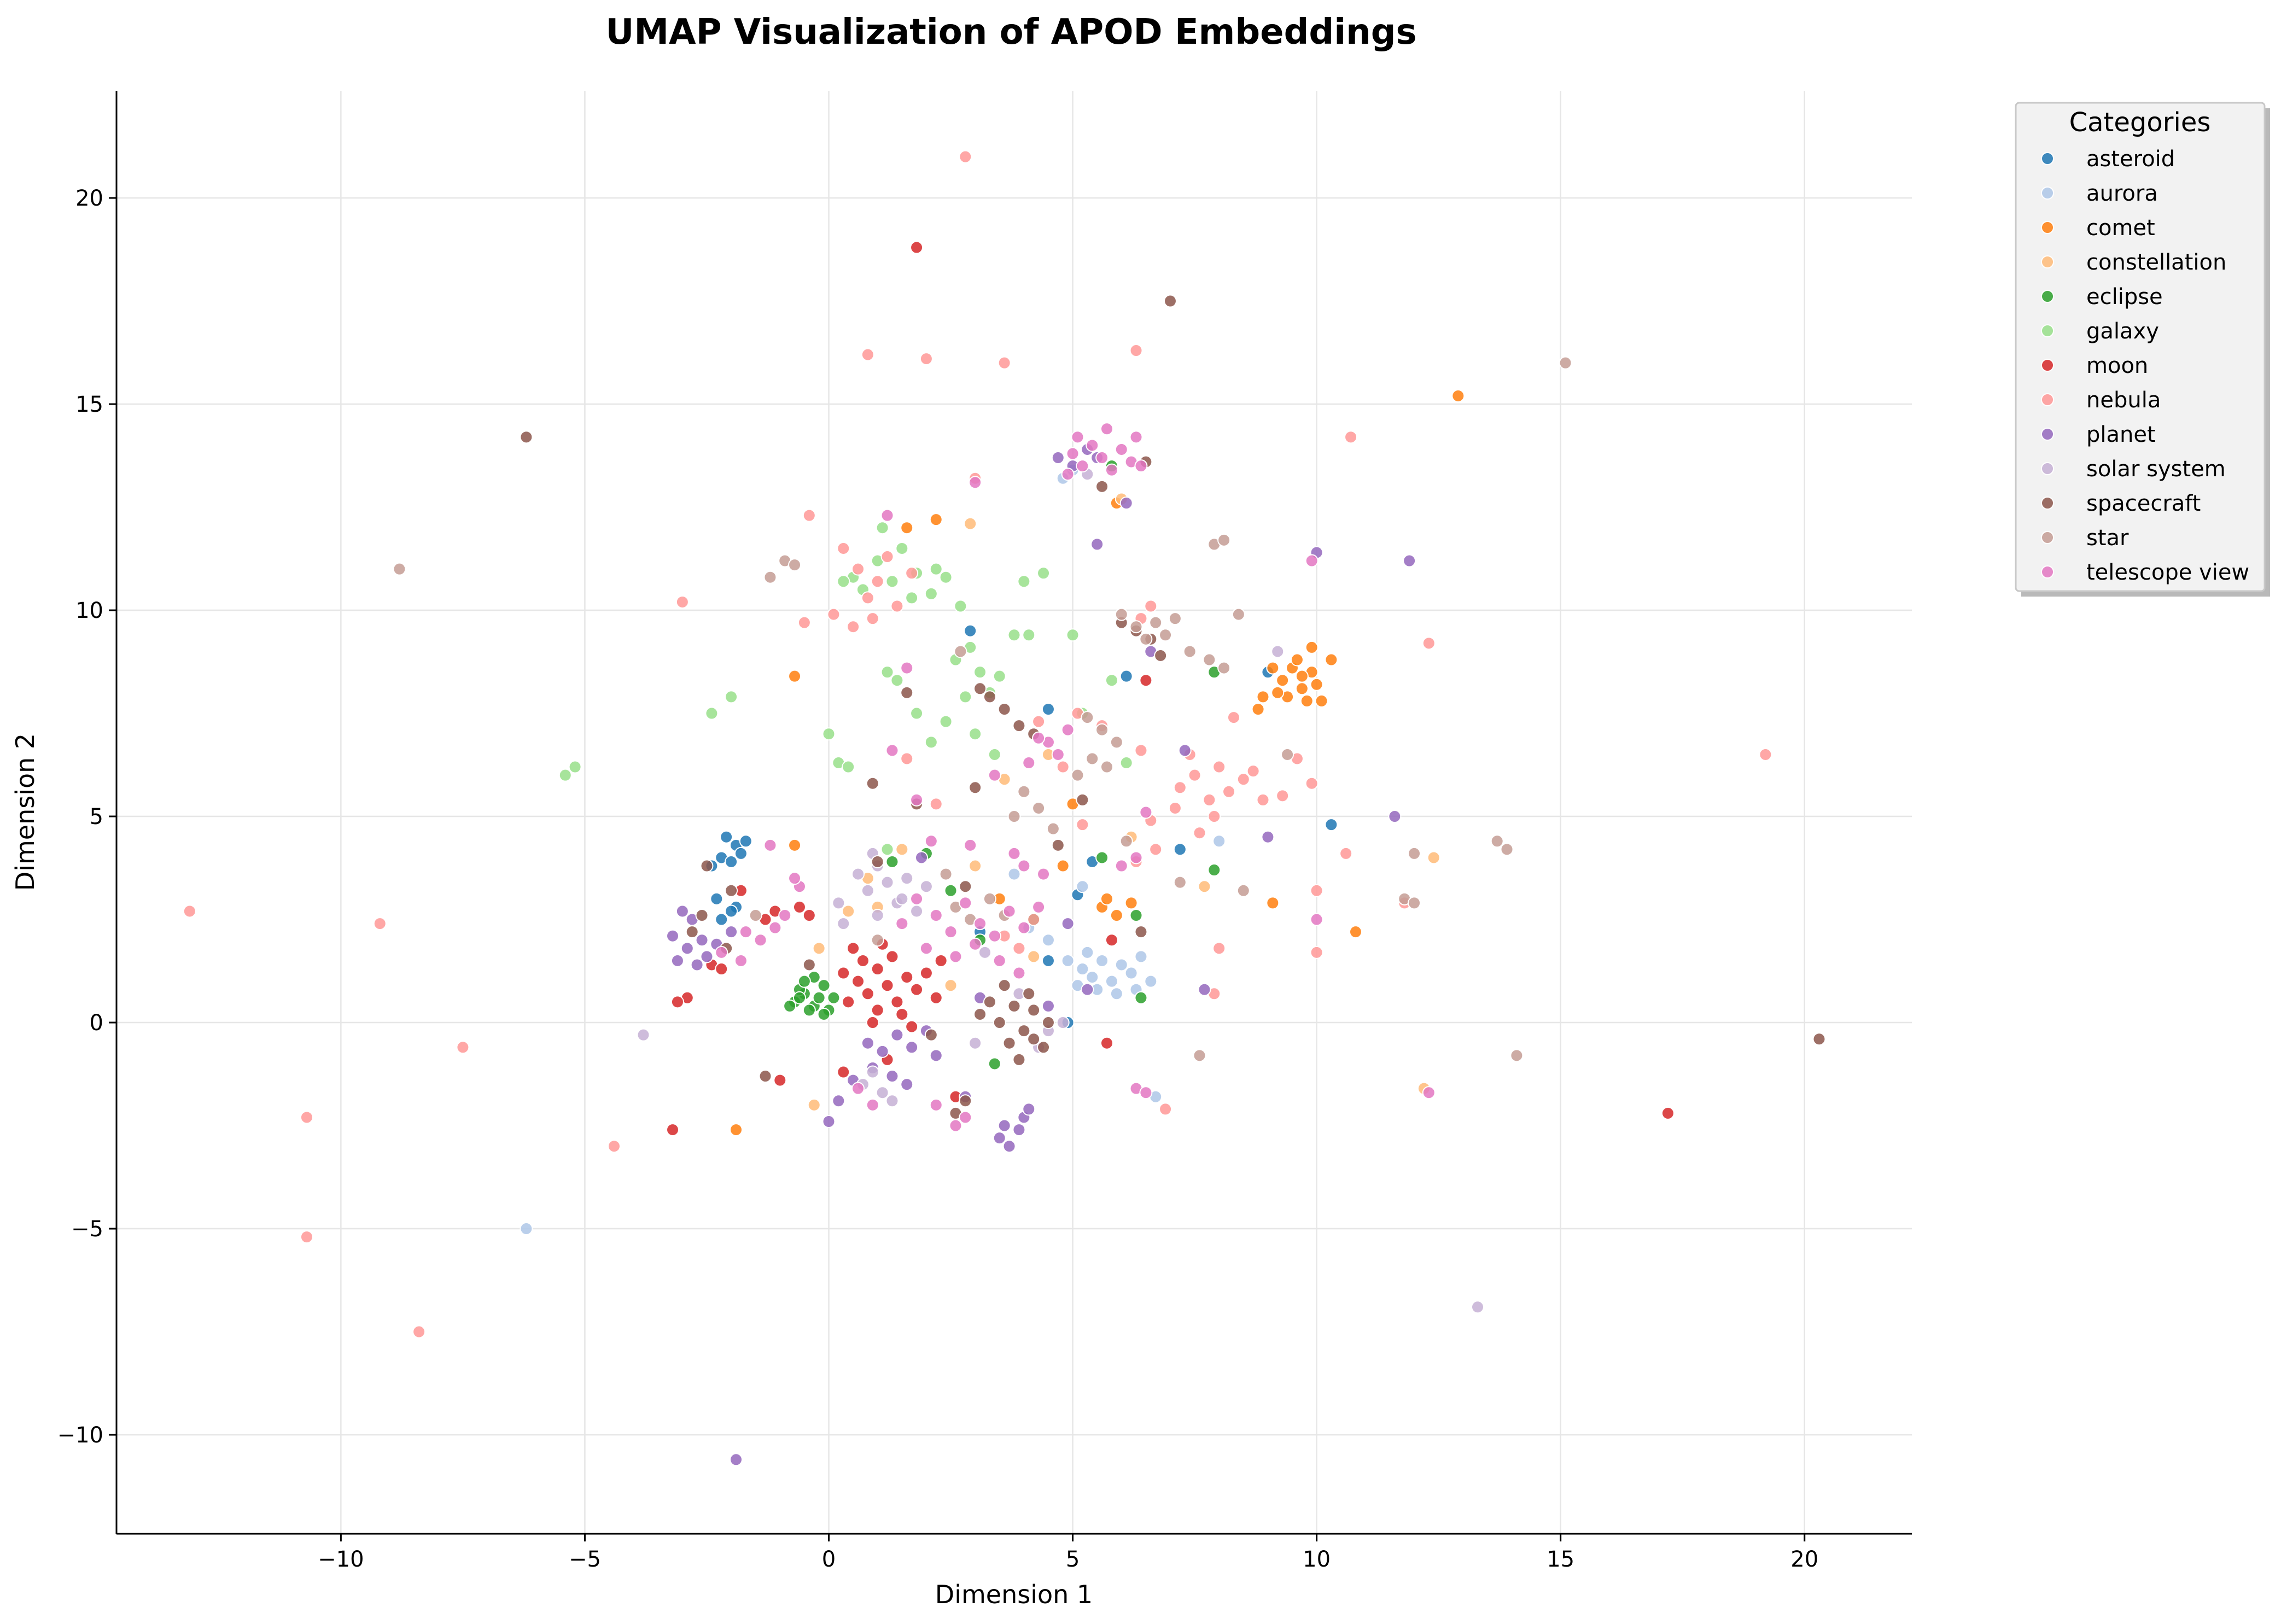 The width and height of the screenshot is (2281, 1624). What do you see at coordinates (2101, 400) in the screenshot?
I see `legend-item: nebula` at bounding box center [2101, 400].